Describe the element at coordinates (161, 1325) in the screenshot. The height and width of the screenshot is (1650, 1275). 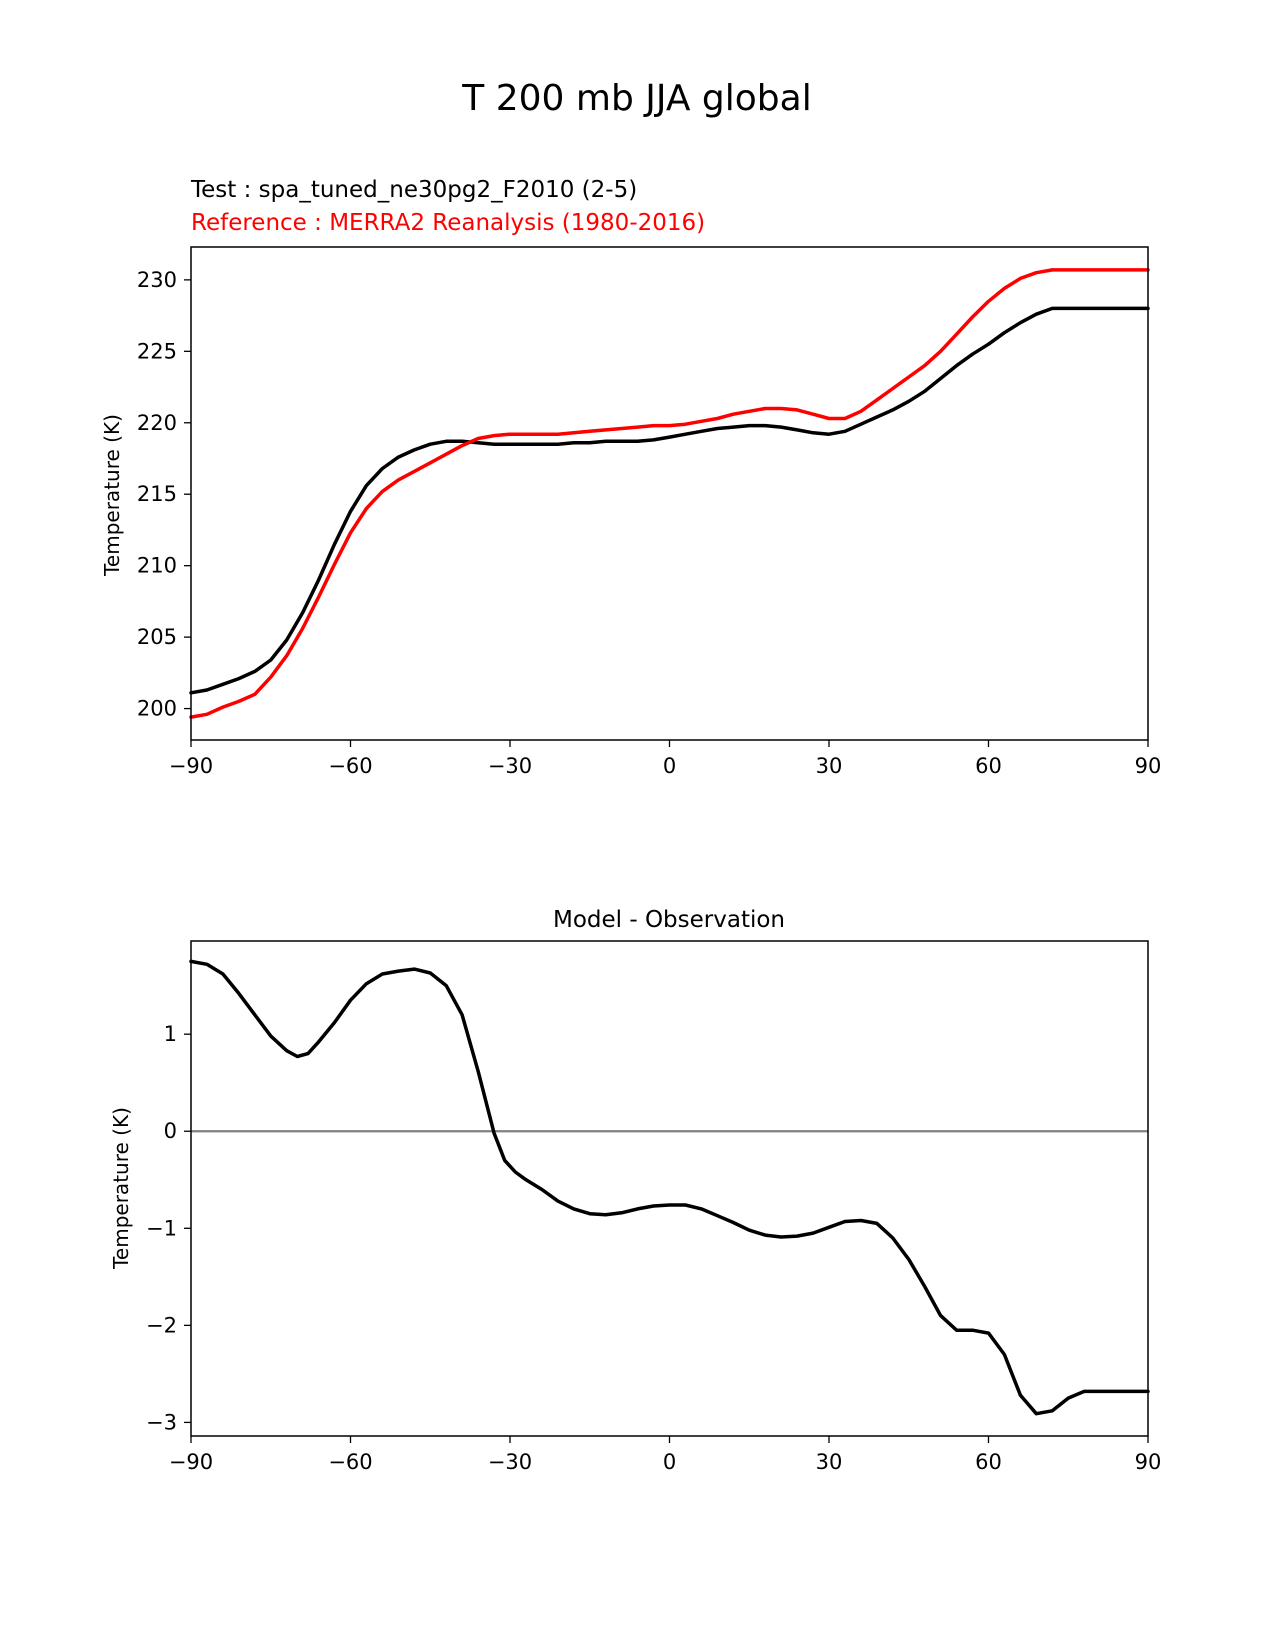
I see `bottom-panel-y-tick-label: −2` at that location.